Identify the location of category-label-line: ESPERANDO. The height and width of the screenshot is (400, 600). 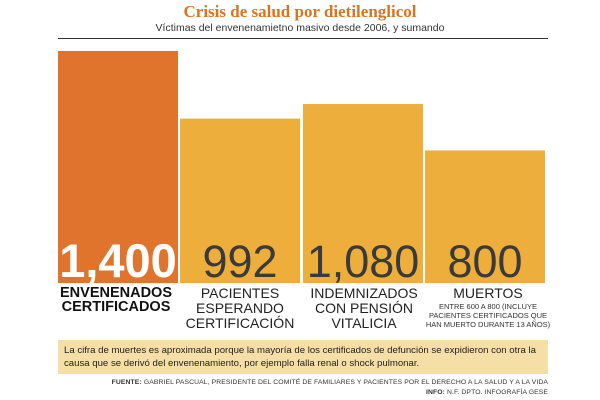
(240, 308).